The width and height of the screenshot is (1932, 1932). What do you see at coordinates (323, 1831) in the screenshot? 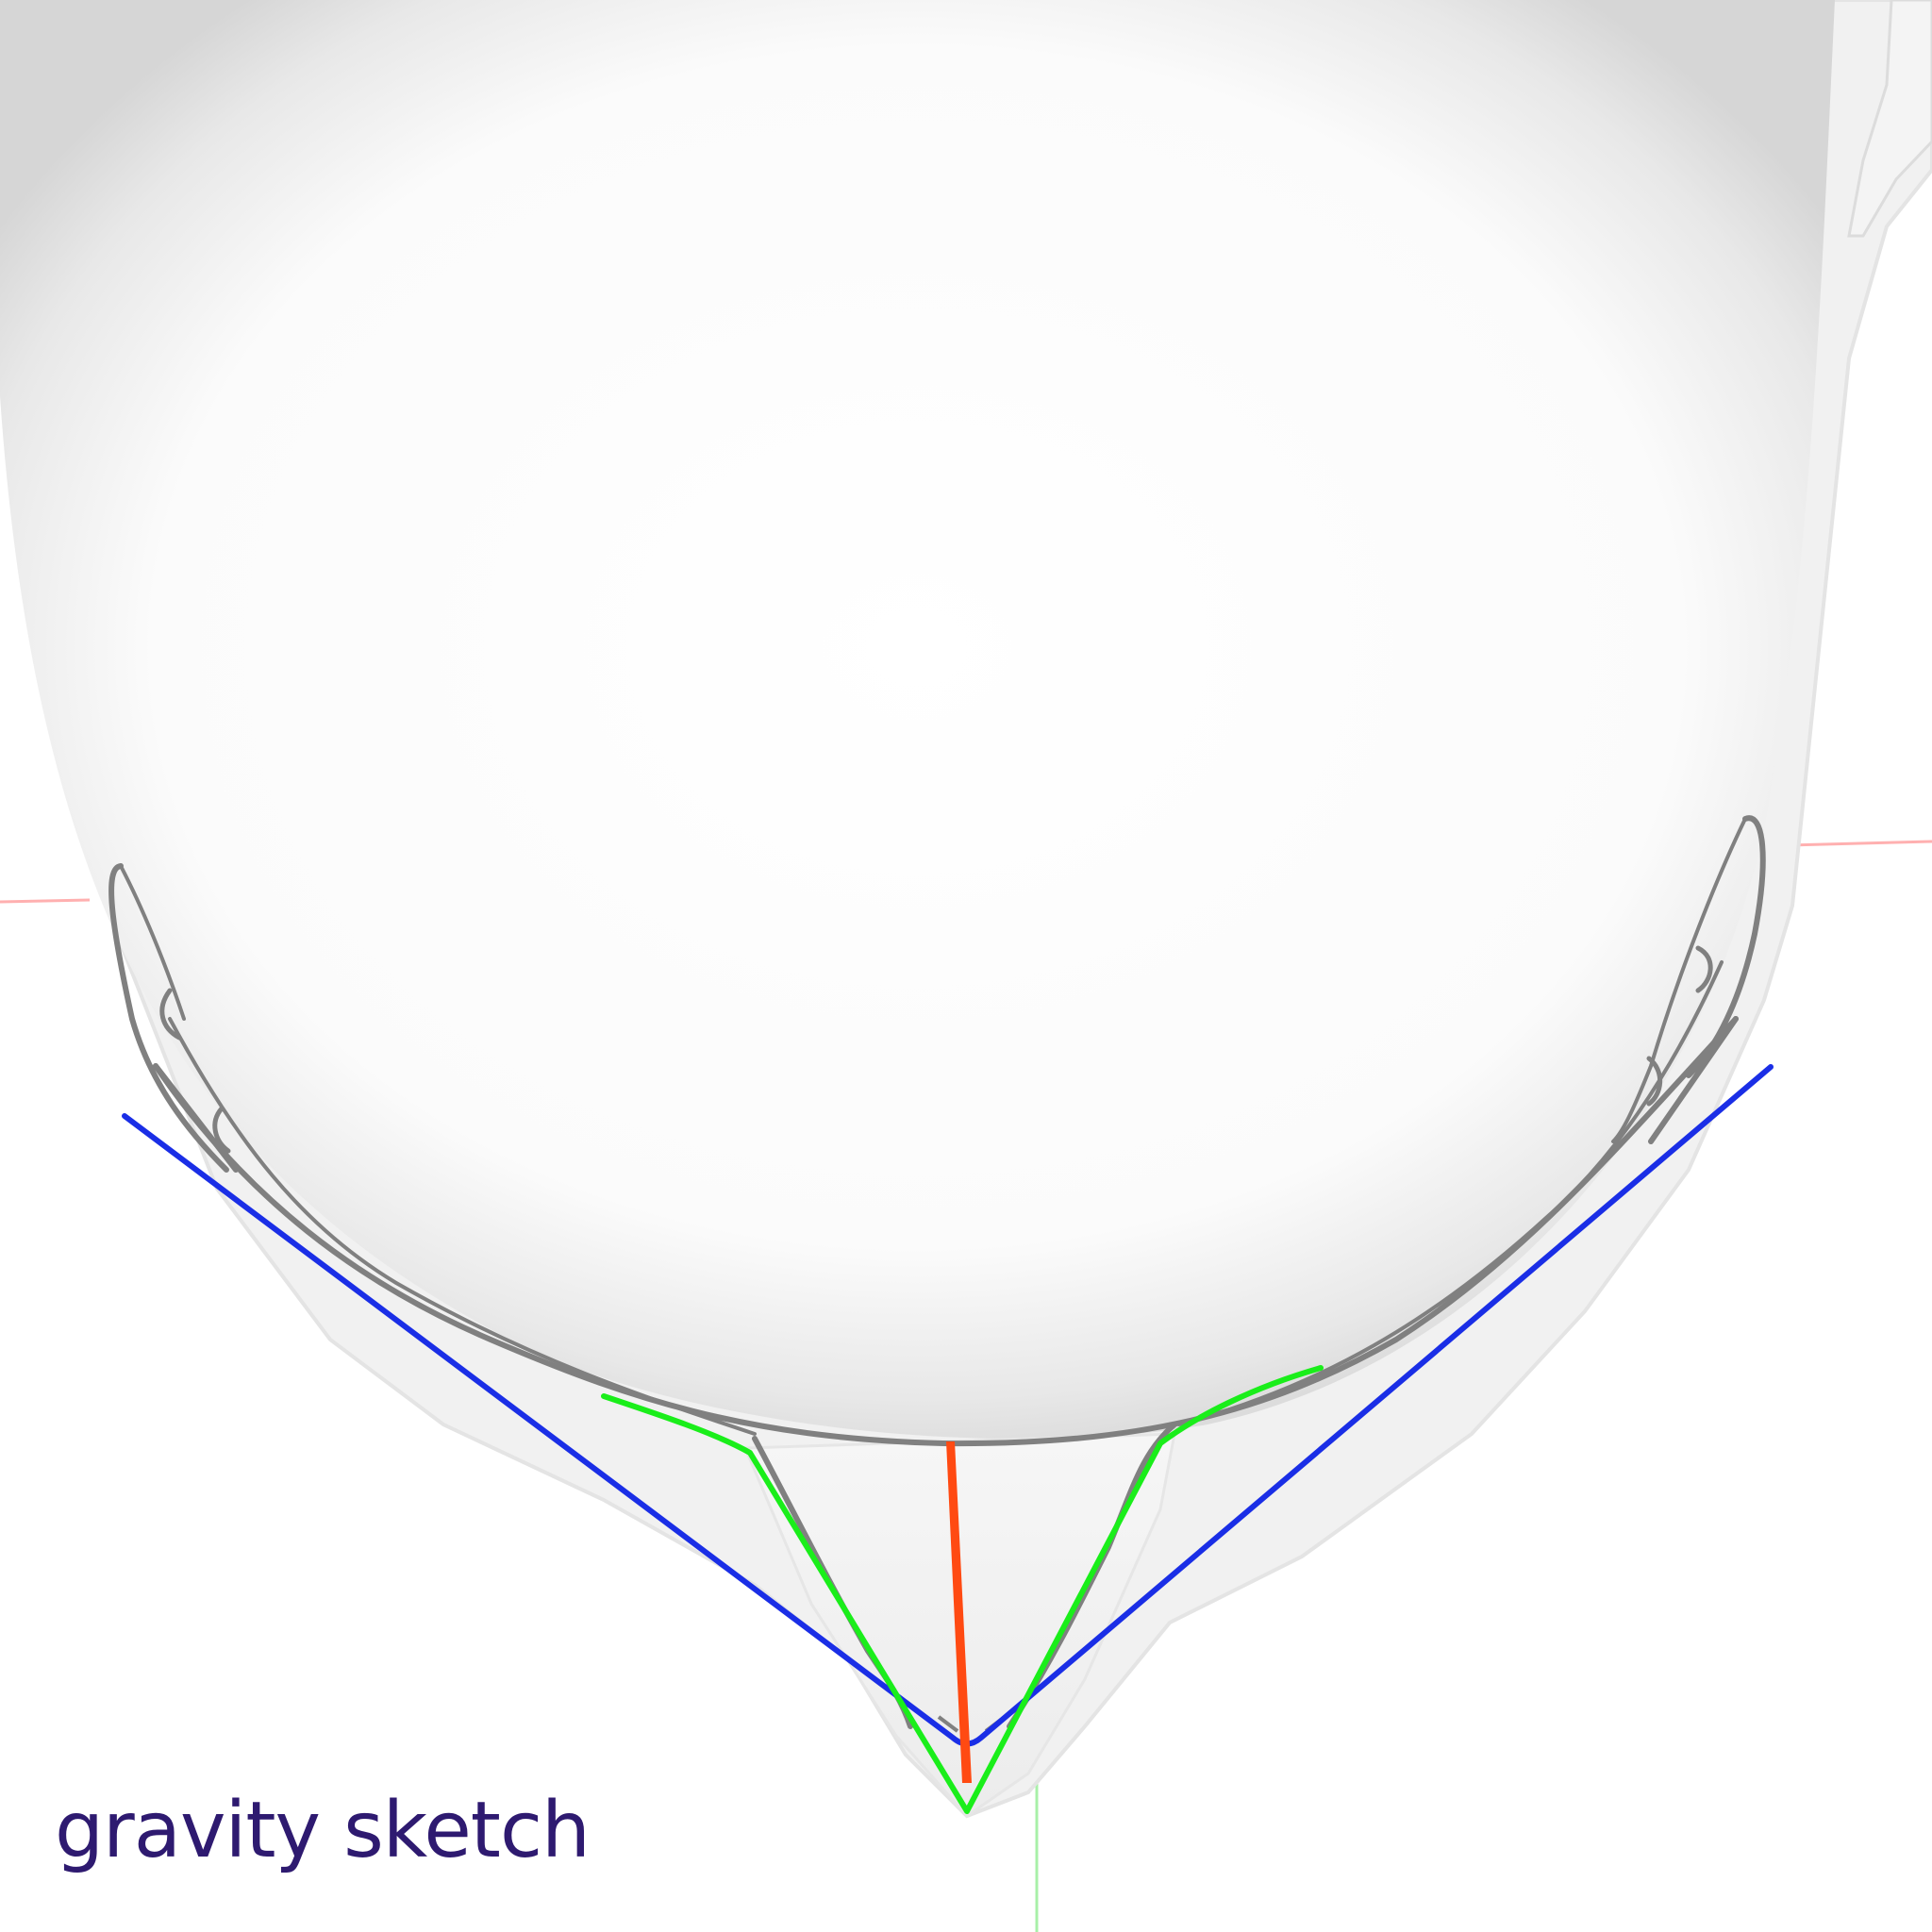
I see `gravity-sketch-watermark: gravity sketch` at bounding box center [323, 1831].